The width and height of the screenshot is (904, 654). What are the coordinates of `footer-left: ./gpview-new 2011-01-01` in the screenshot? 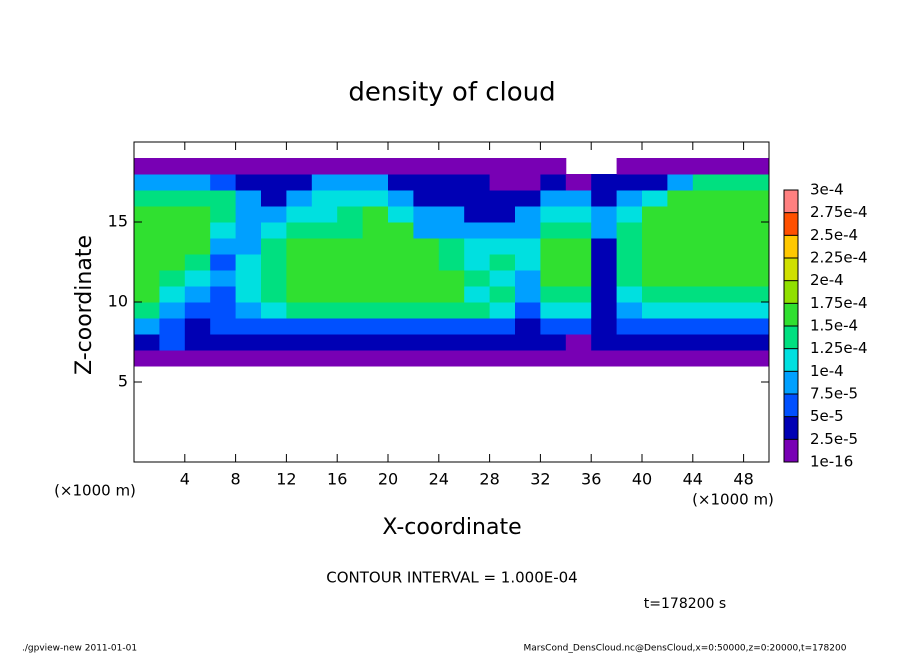 It's located at (79, 649).